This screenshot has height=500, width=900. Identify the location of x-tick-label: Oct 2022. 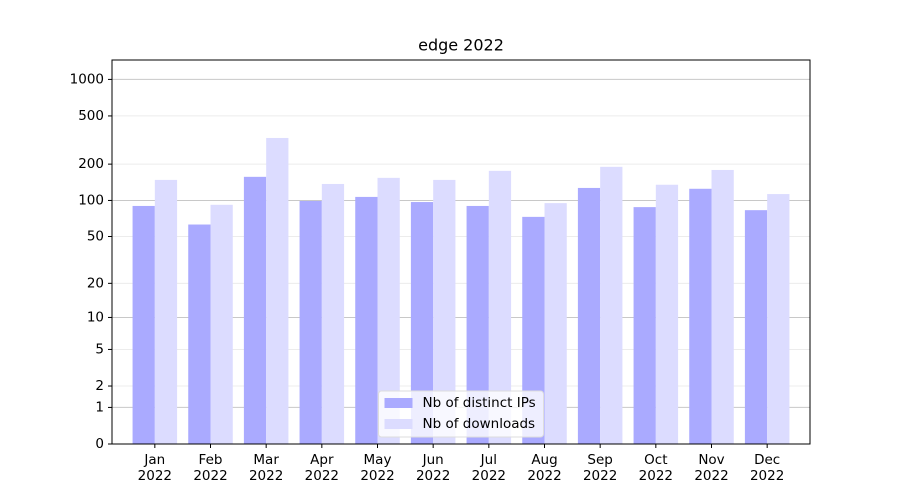
(655, 468).